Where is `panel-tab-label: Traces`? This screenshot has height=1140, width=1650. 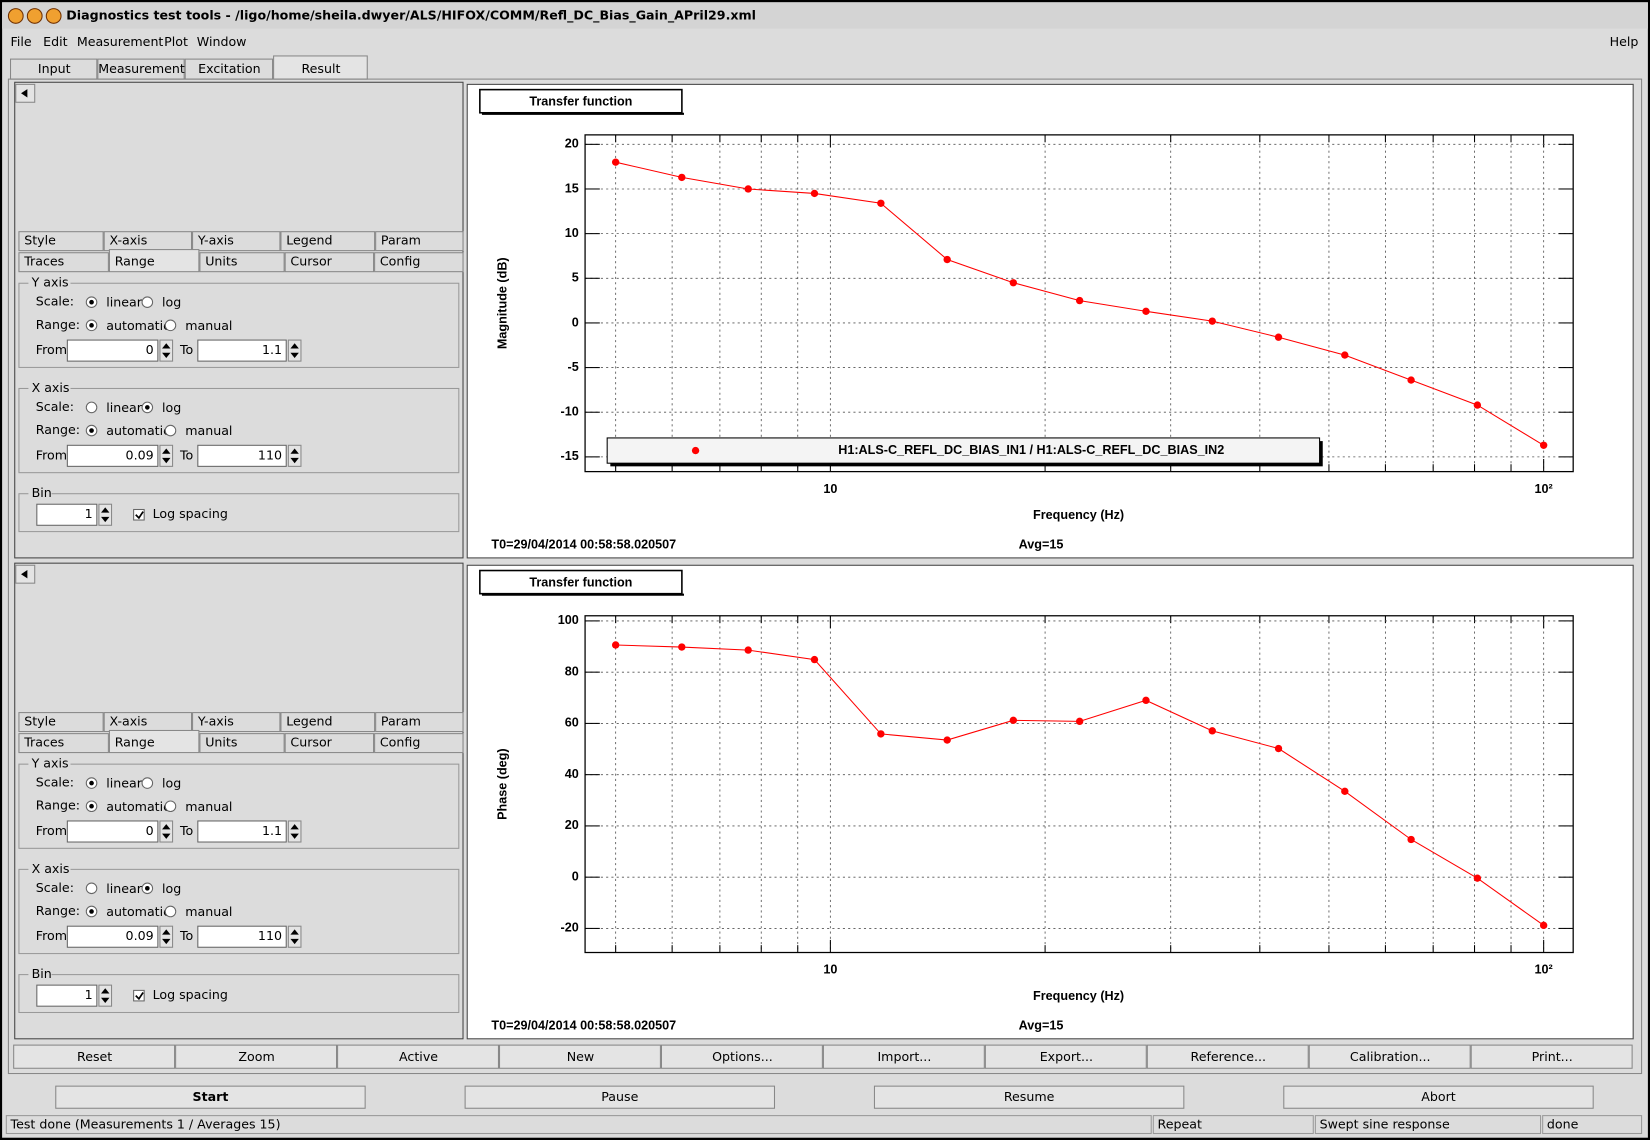 panel-tab-label: Traces is located at coordinates (43, 742).